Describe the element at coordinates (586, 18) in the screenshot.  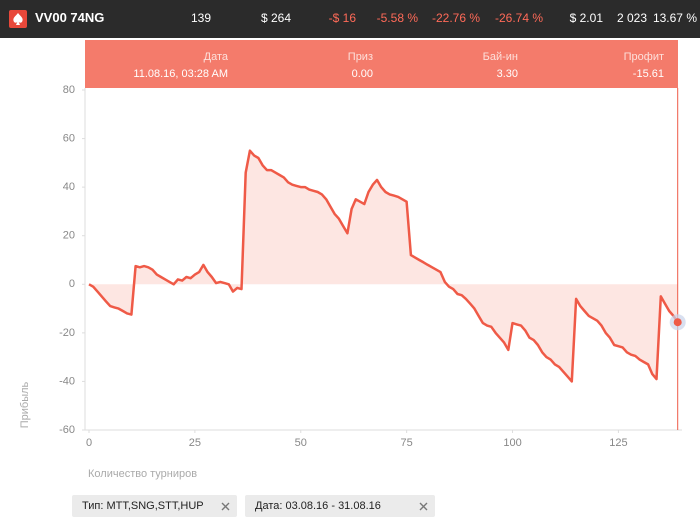
I see `stat: $ 2.01` at that location.